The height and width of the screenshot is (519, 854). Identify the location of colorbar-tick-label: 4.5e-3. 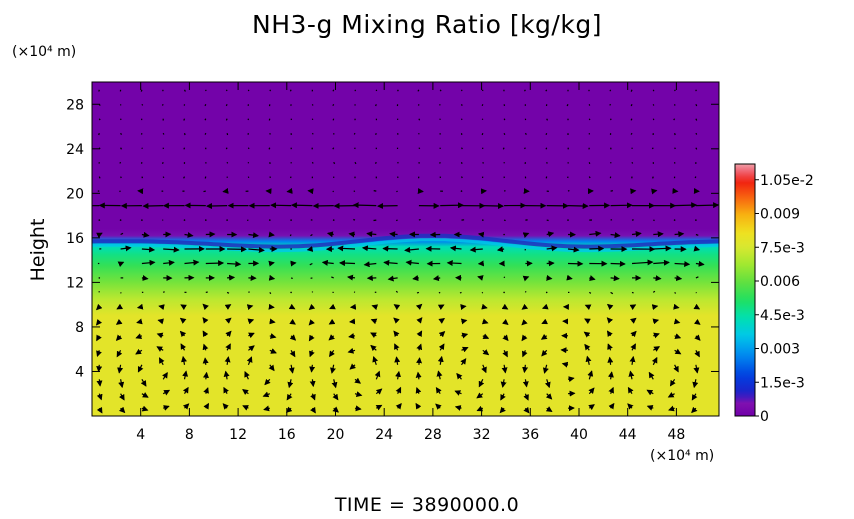
(782, 316).